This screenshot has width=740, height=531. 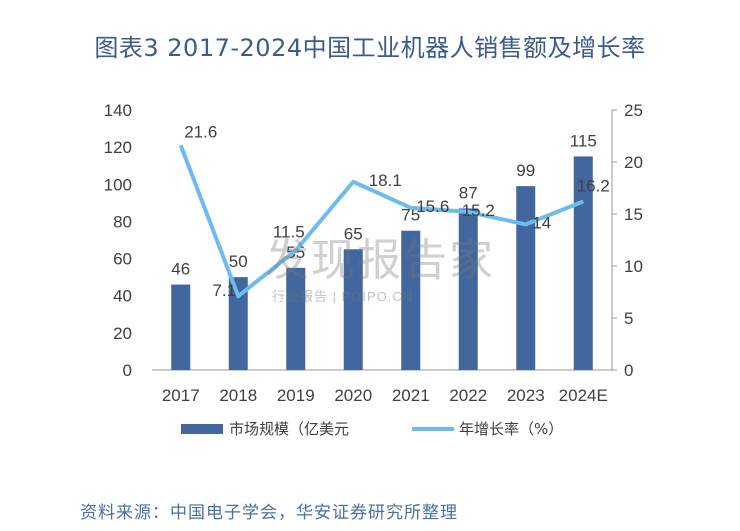 What do you see at coordinates (633, 162) in the screenshot?
I see `y-right-tick-label: 20` at bounding box center [633, 162].